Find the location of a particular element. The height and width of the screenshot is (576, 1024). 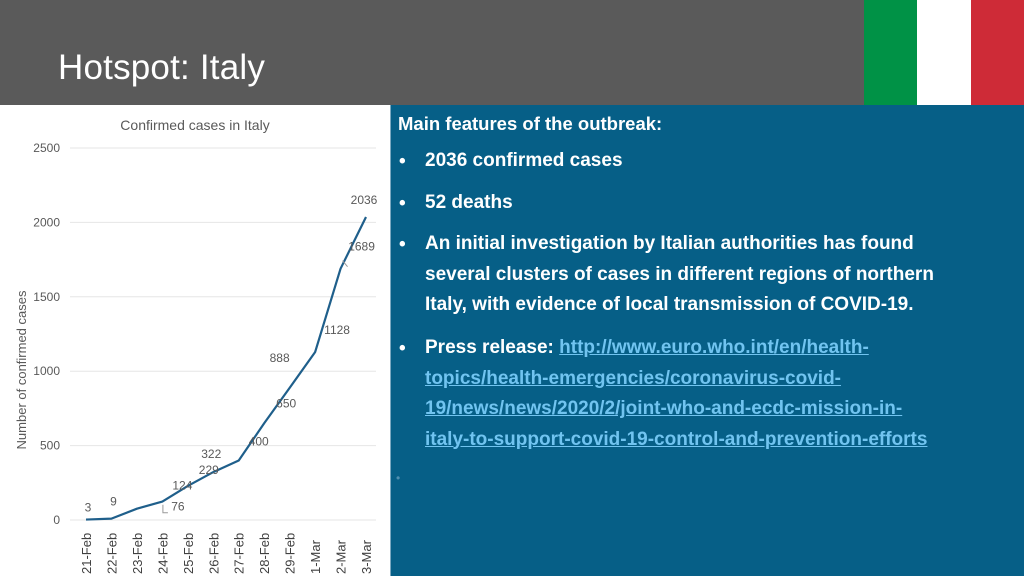

data-label: 9 is located at coordinates (113, 502).